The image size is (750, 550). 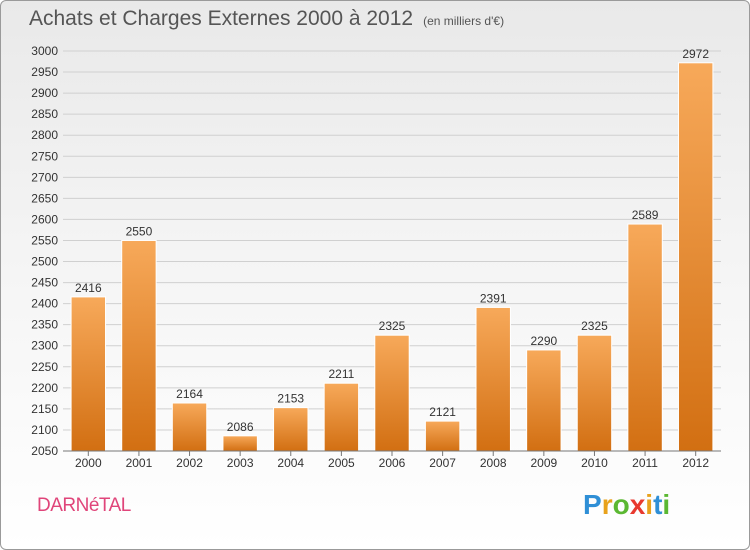 I want to click on commune-name: DARNéTAL, so click(x=84, y=505).